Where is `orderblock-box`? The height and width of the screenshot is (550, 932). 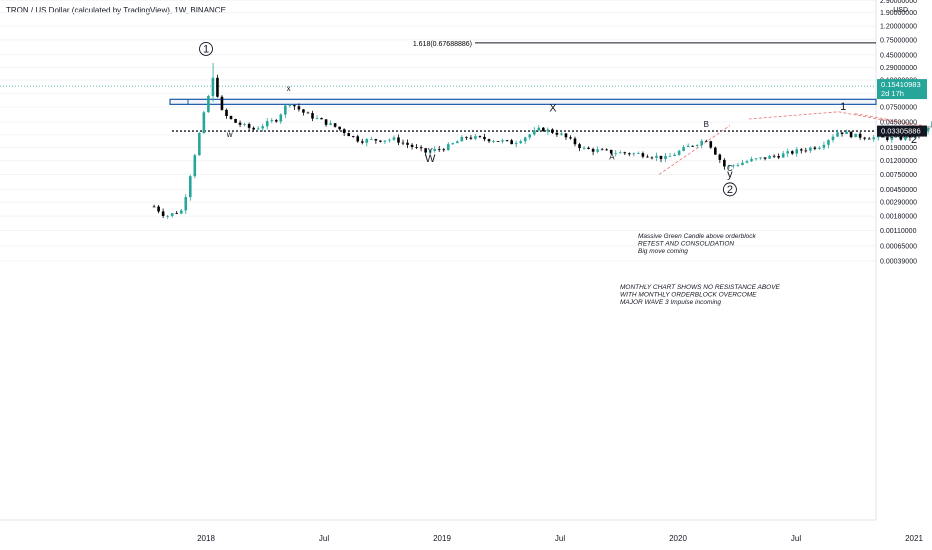
orderblock-box is located at coordinates (523, 101).